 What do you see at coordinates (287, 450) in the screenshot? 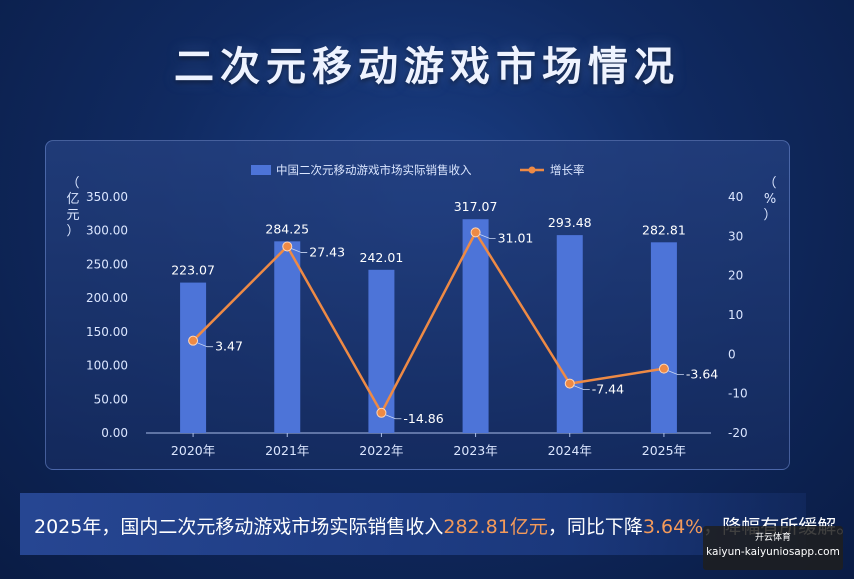
I see `x-axis-tick-label: 2021年` at bounding box center [287, 450].